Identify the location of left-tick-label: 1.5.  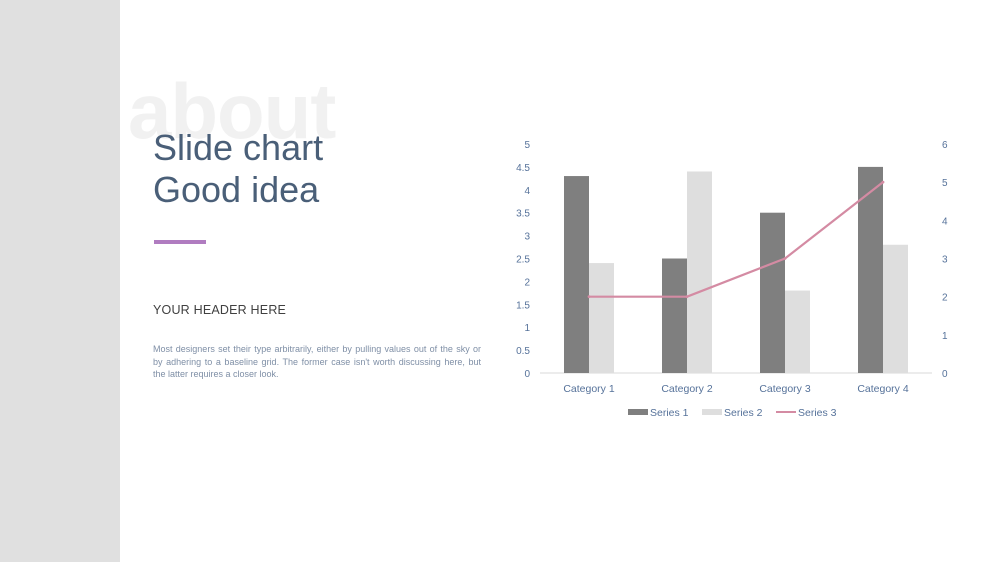
(523, 305).